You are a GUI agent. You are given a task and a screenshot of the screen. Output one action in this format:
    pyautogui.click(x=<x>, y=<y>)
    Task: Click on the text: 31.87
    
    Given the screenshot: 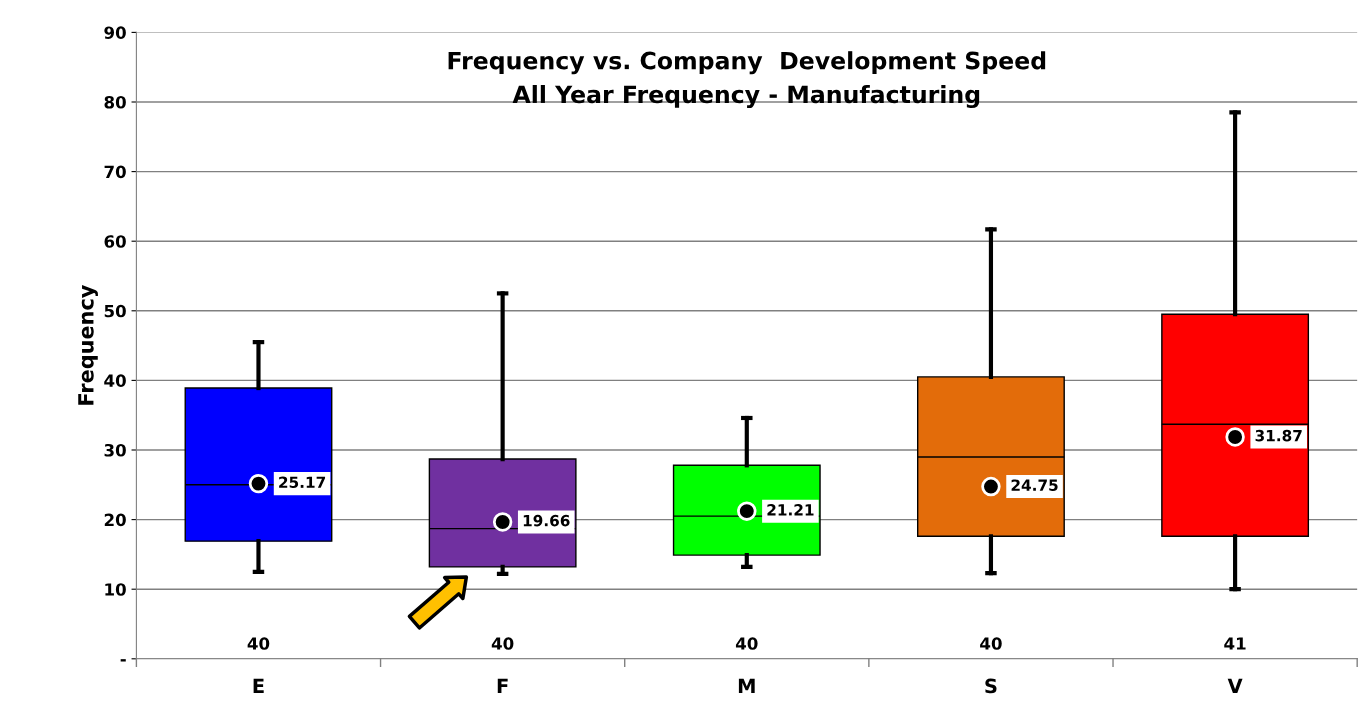 What is the action you would take?
    pyautogui.click(x=1278, y=435)
    